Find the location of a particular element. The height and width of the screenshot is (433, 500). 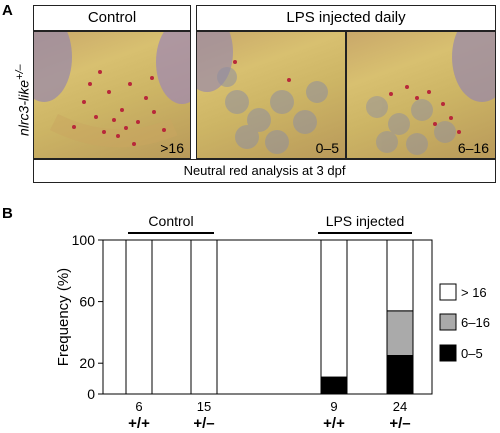

photo-control-image is located at coordinates (112, 90).